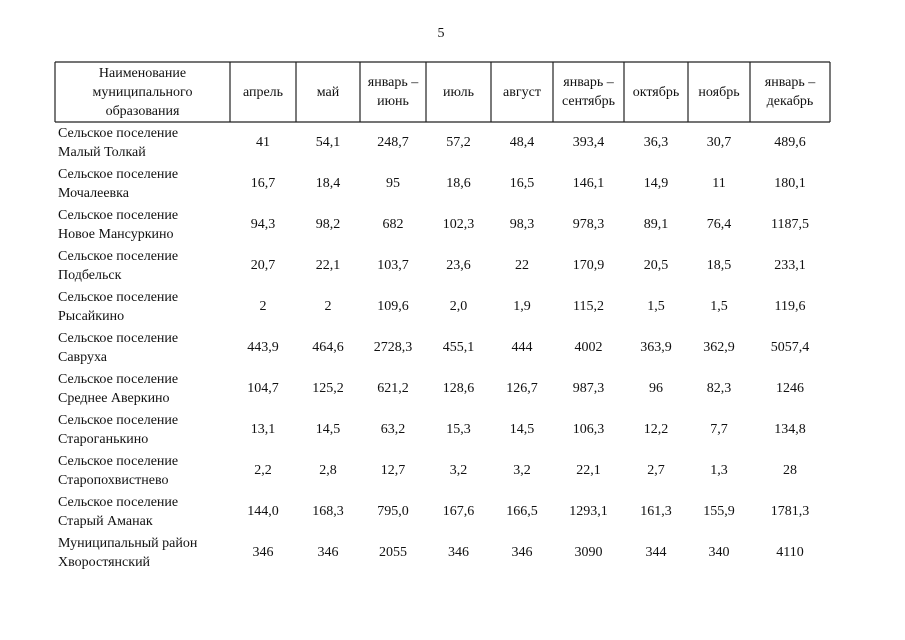 Image resolution: width=905 pixels, height=640 pixels. Describe the element at coordinates (458, 142) in the screenshot. I see `value-cell: 57,2` at that location.